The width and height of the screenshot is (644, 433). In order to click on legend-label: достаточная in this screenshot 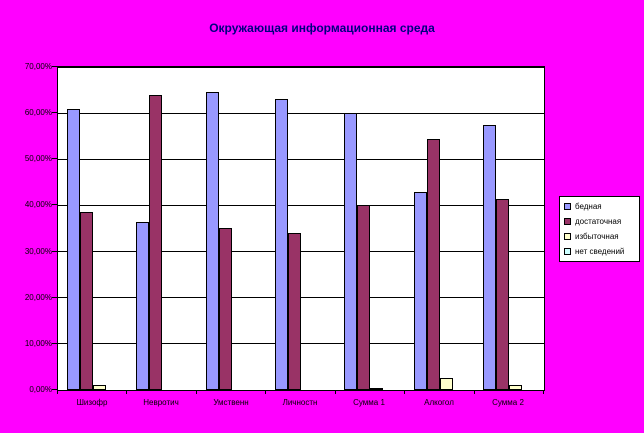, I will do `click(598, 221)`.